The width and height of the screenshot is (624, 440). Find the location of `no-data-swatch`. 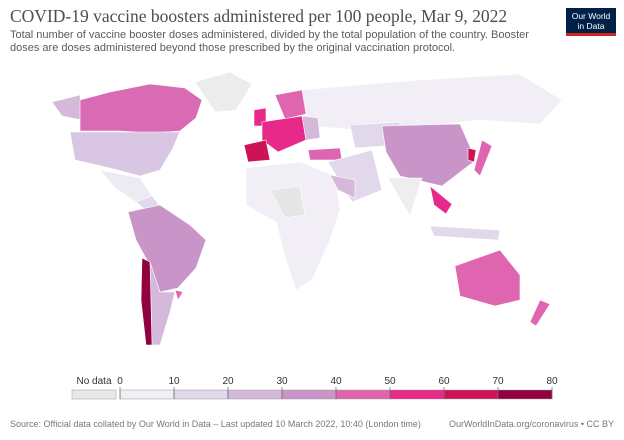

no-data-swatch is located at coordinates (94, 394).